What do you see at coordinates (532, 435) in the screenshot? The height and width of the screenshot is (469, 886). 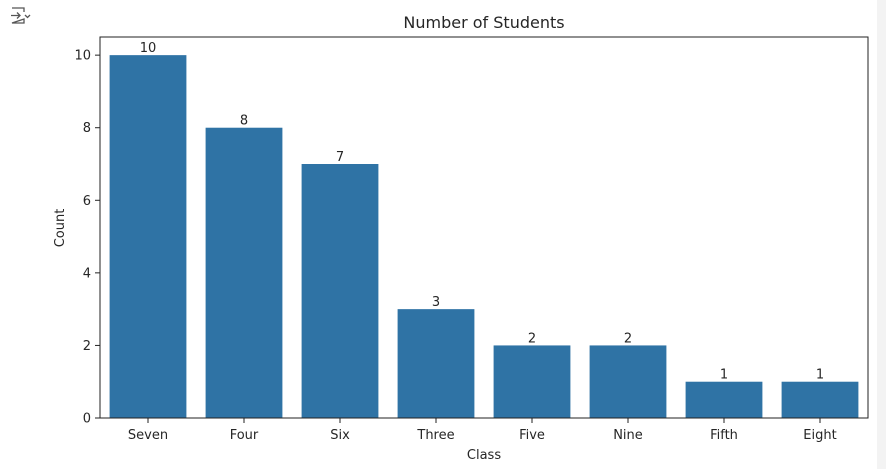 I see `x-tick-label: Five` at bounding box center [532, 435].